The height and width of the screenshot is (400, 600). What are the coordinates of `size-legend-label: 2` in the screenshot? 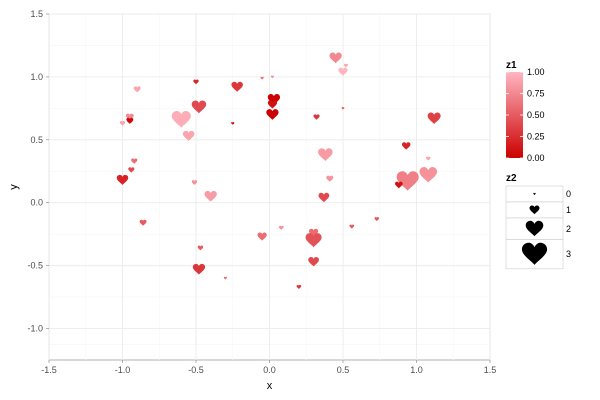 It's located at (568, 229).